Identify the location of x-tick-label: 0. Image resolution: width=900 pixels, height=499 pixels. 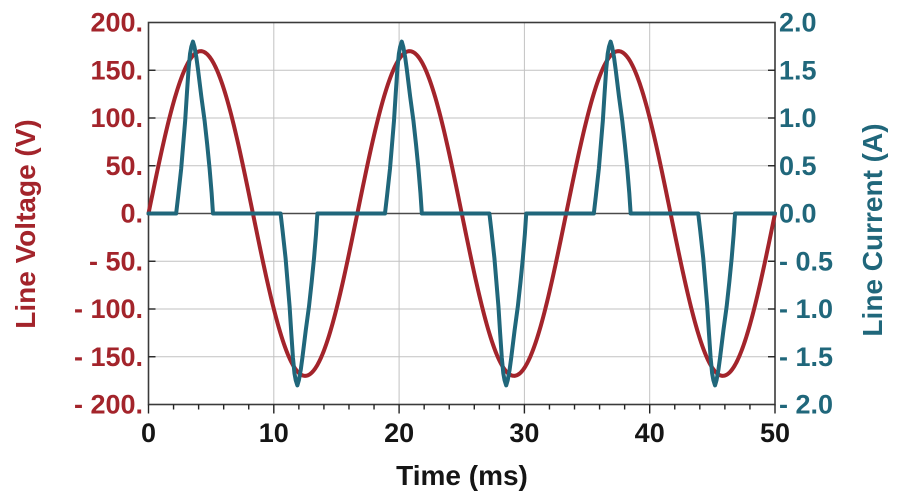
(148, 433).